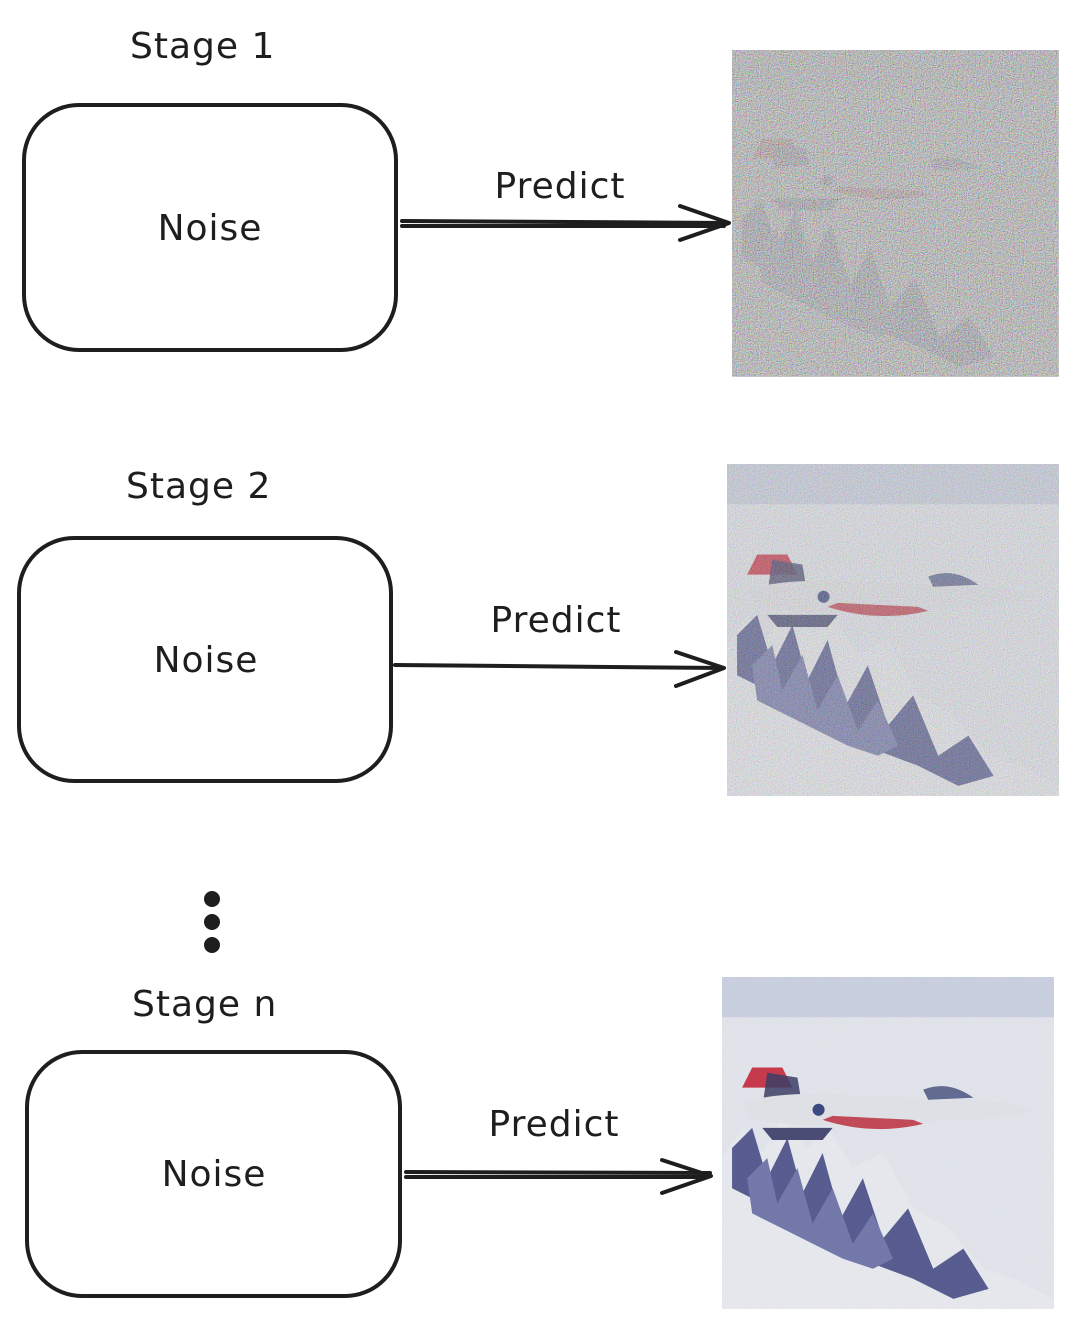 Image resolution: width=1079 pixels, height=1330 pixels. Describe the element at coordinates (212, 922) in the screenshot. I see `vertical-ellipsis-icon` at that location.